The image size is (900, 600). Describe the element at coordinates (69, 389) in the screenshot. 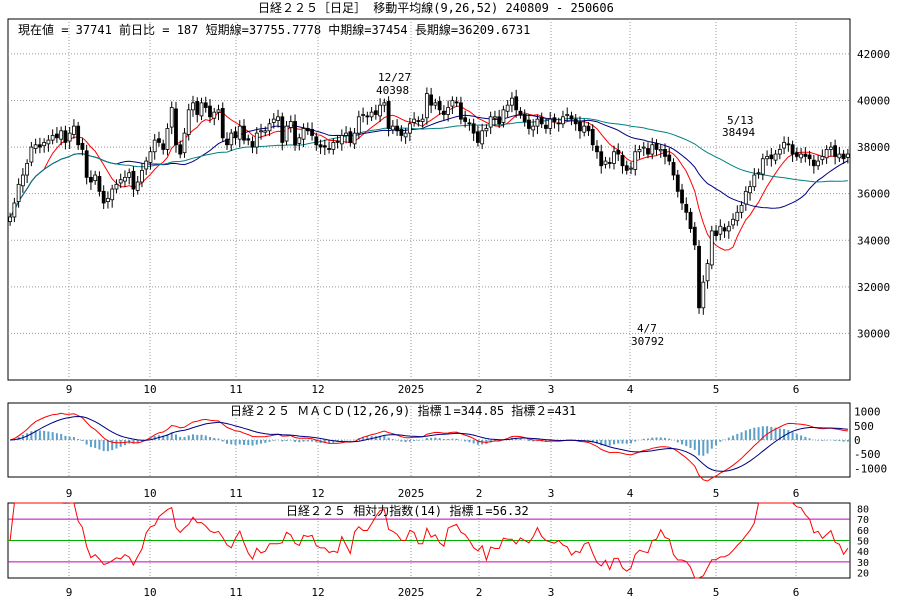

I see `x-tick-label: 9` at that location.